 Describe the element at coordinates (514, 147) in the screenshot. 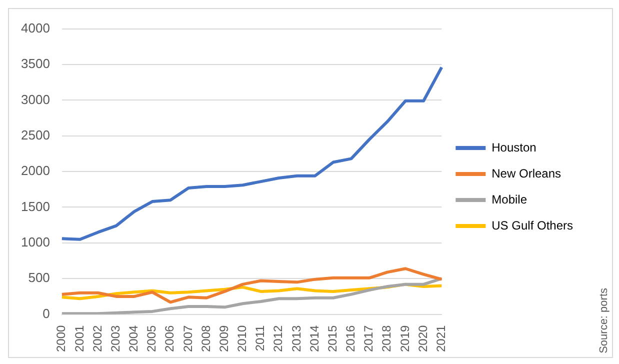

I see `legend-label: Houston` at that location.